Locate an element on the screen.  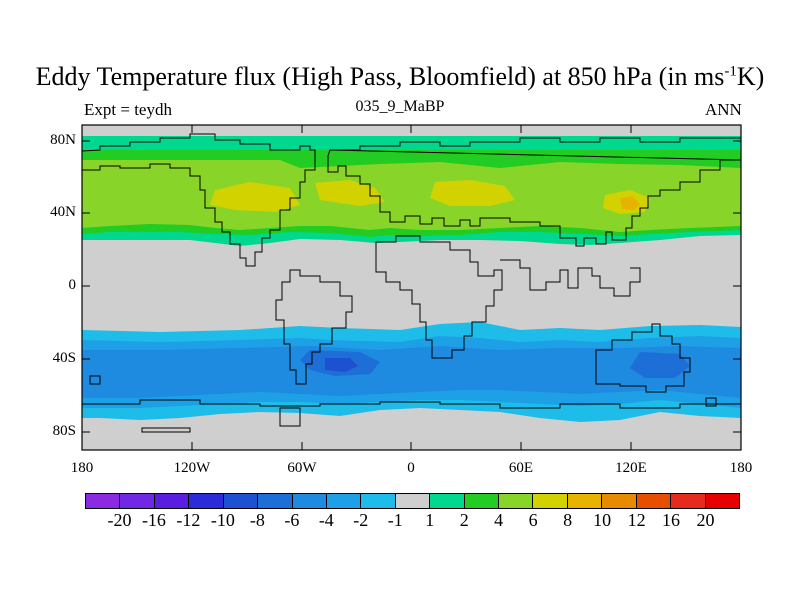
ytick-label-40n: 40N is located at coordinates (63, 212).